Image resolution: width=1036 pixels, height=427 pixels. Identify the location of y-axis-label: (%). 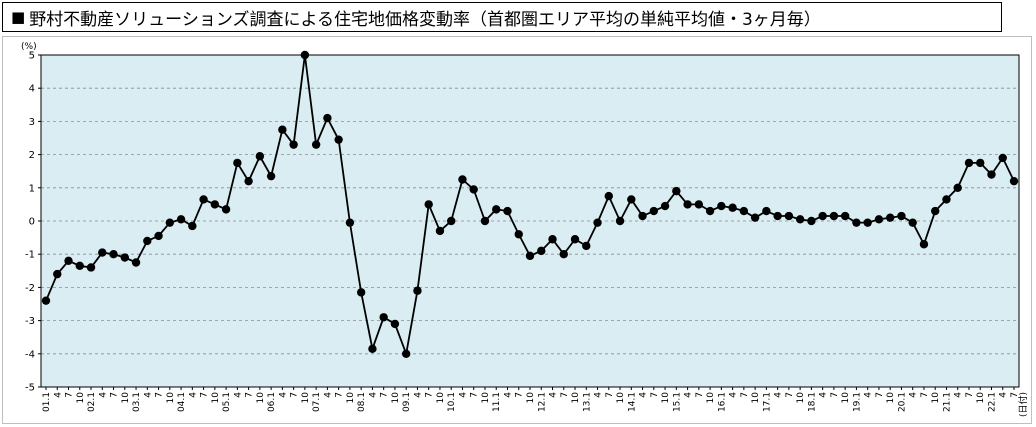
(29, 47).